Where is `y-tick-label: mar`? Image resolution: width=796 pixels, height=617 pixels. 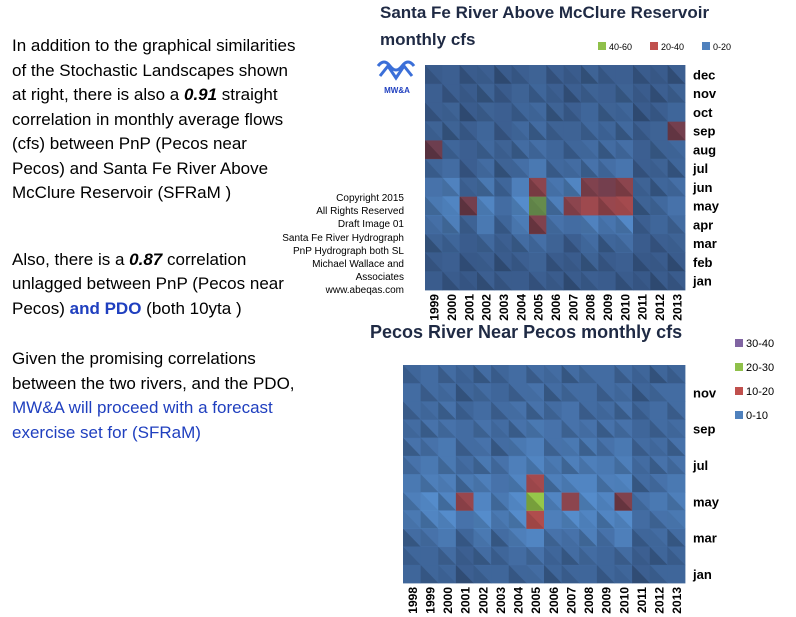
y-tick-label: mar is located at coordinates (705, 243).